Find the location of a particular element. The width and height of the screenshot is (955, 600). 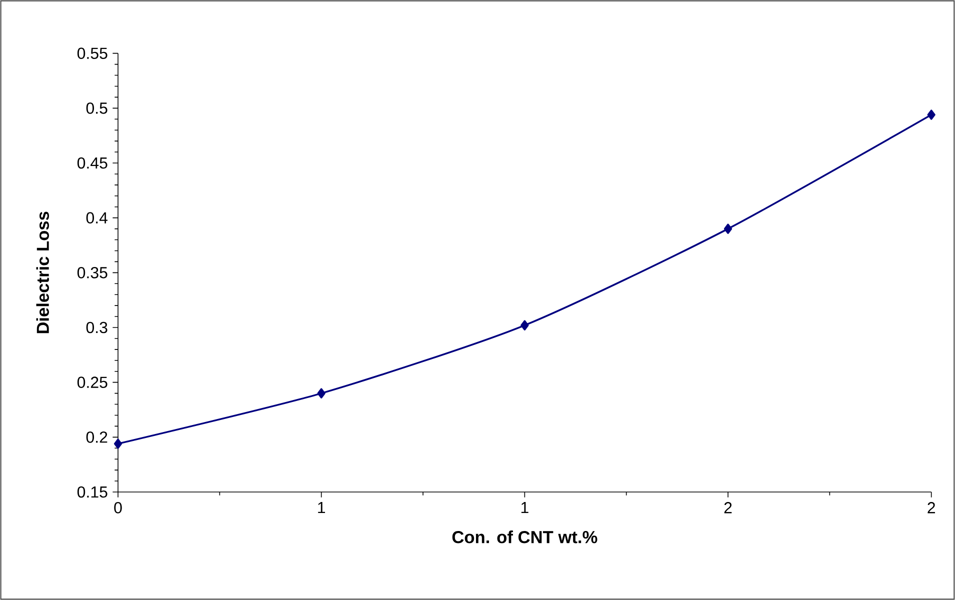

y-tick-label: 0.5 is located at coordinates (97, 108).